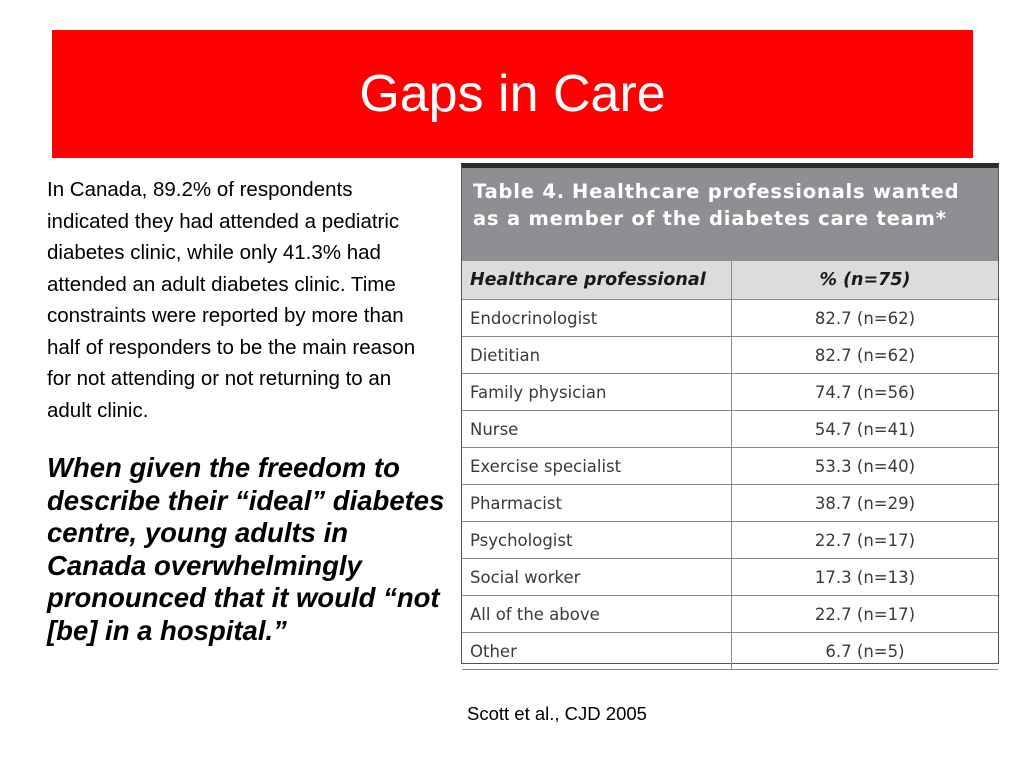  I want to click on cell-professional: Pharmacist, so click(597, 503).